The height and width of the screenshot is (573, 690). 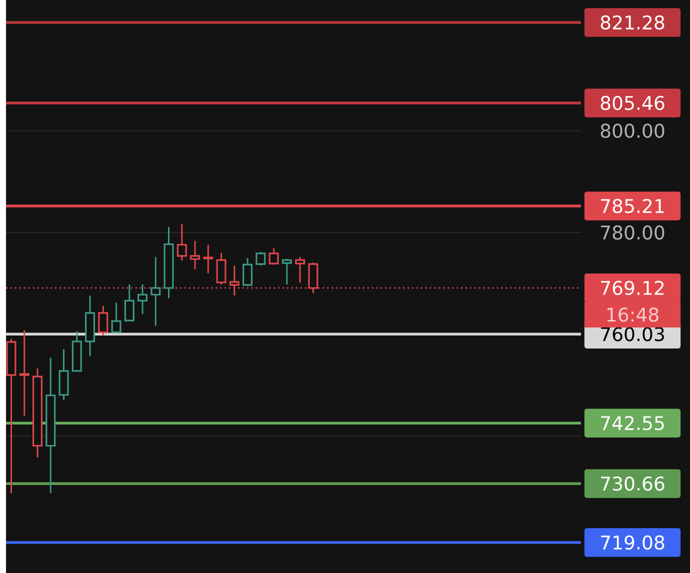 I want to click on ref-line-label: 805.46, so click(x=632, y=103).